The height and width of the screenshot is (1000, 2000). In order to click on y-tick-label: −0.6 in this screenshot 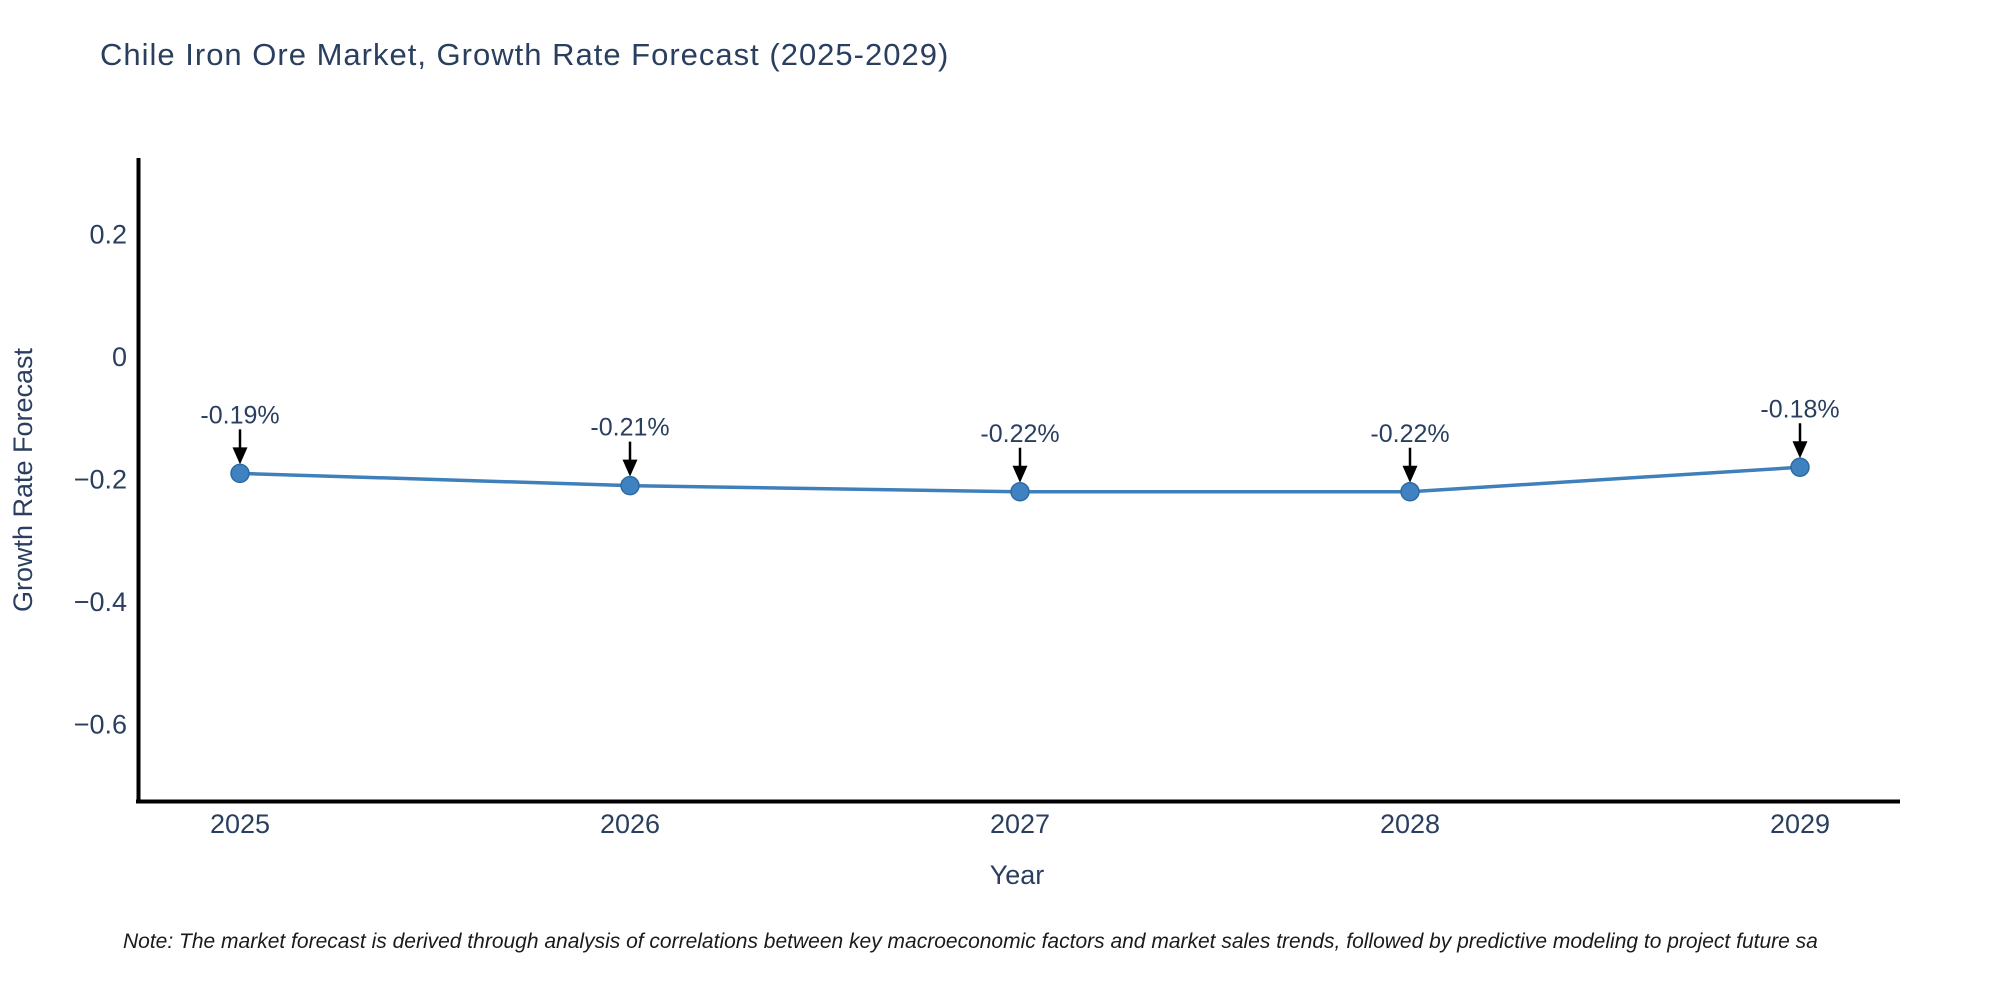, I will do `click(100, 725)`.